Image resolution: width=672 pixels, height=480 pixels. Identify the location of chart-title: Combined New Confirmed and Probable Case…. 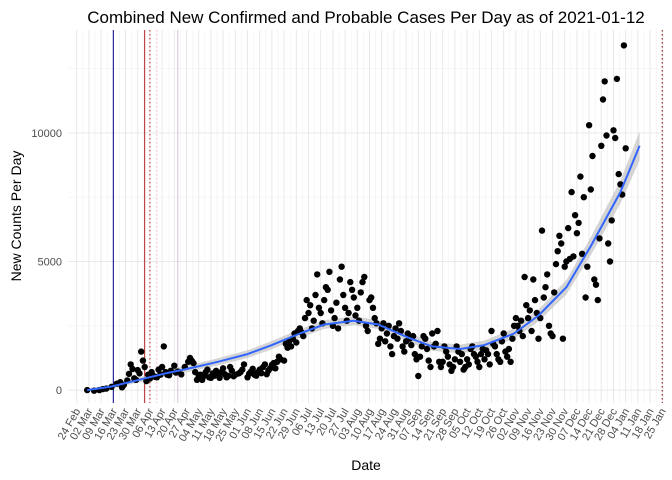
(366, 17).